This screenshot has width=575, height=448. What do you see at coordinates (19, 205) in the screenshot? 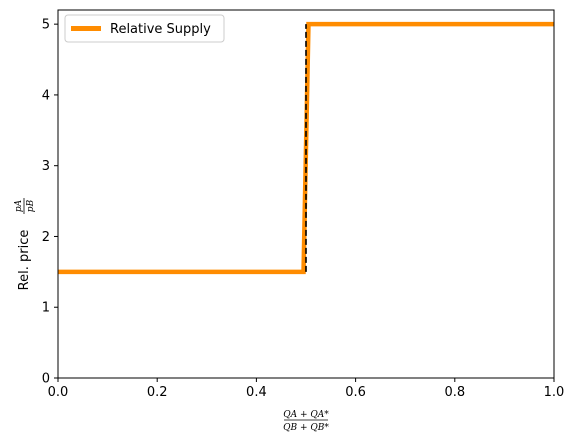
I see `y-axis-label-numerator: pA` at bounding box center [19, 205].